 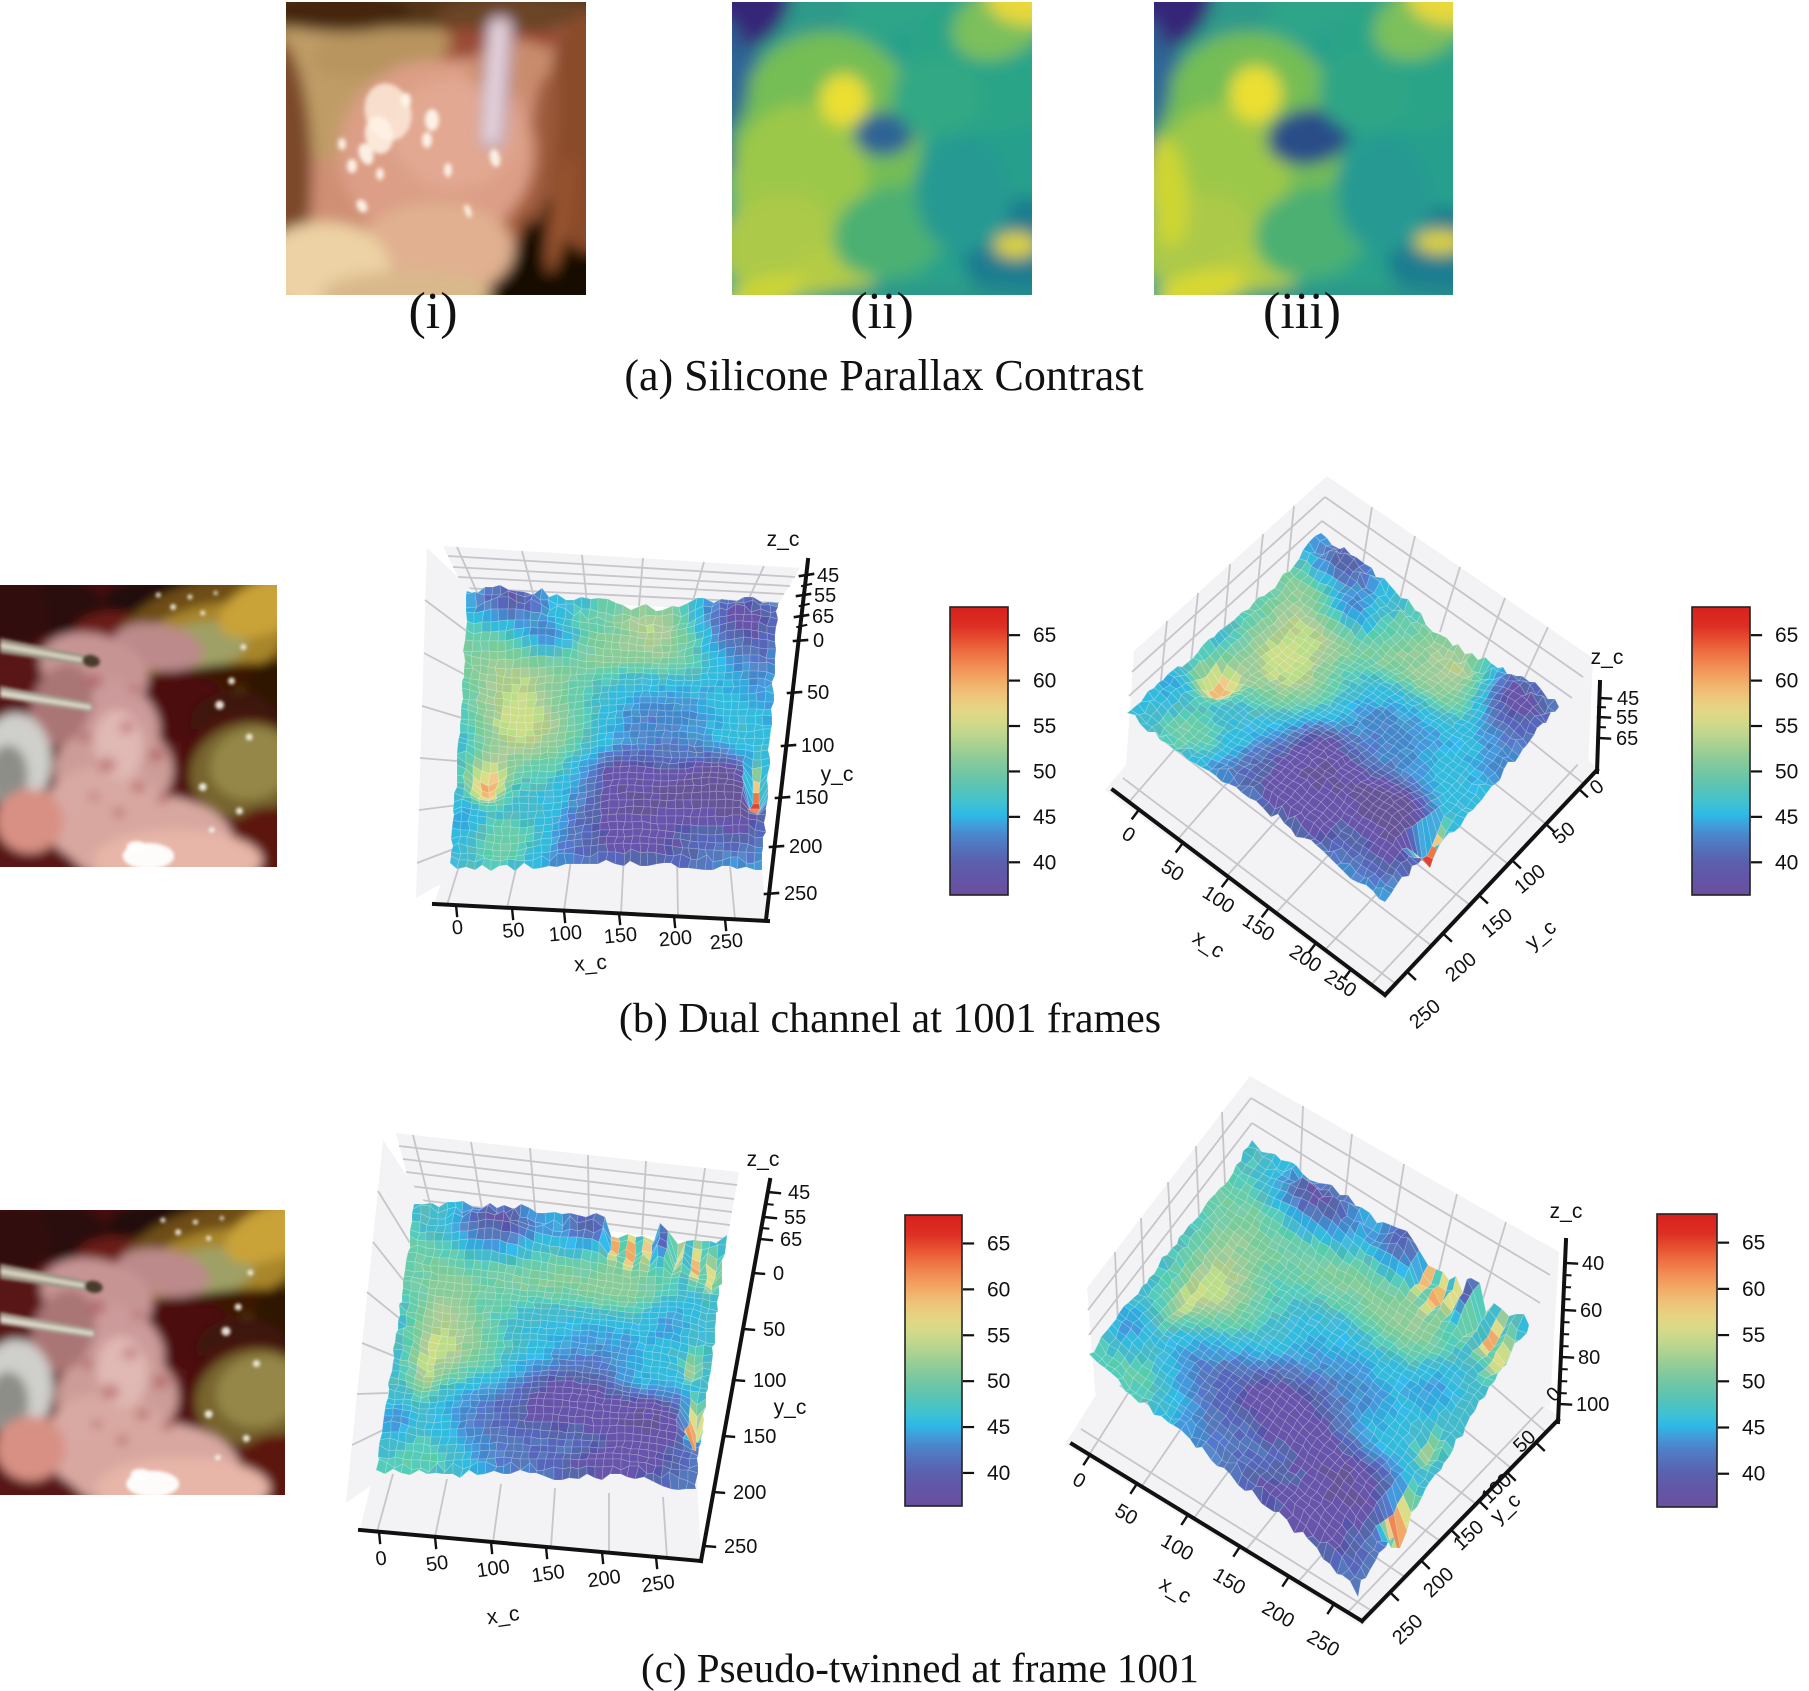 What do you see at coordinates (883, 375) in the screenshot?
I see `svg-text: (a) Silicone Parallax Contrast` at bounding box center [883, 375].